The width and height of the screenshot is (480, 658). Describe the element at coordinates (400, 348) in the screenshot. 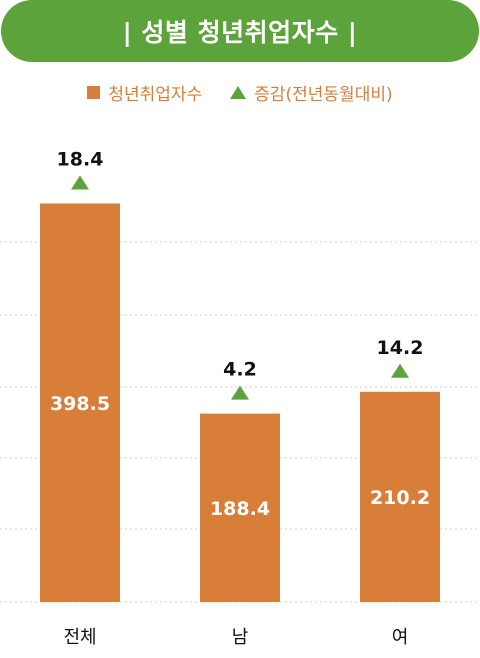

I see `change-value-label-2: 14.2` at that location.